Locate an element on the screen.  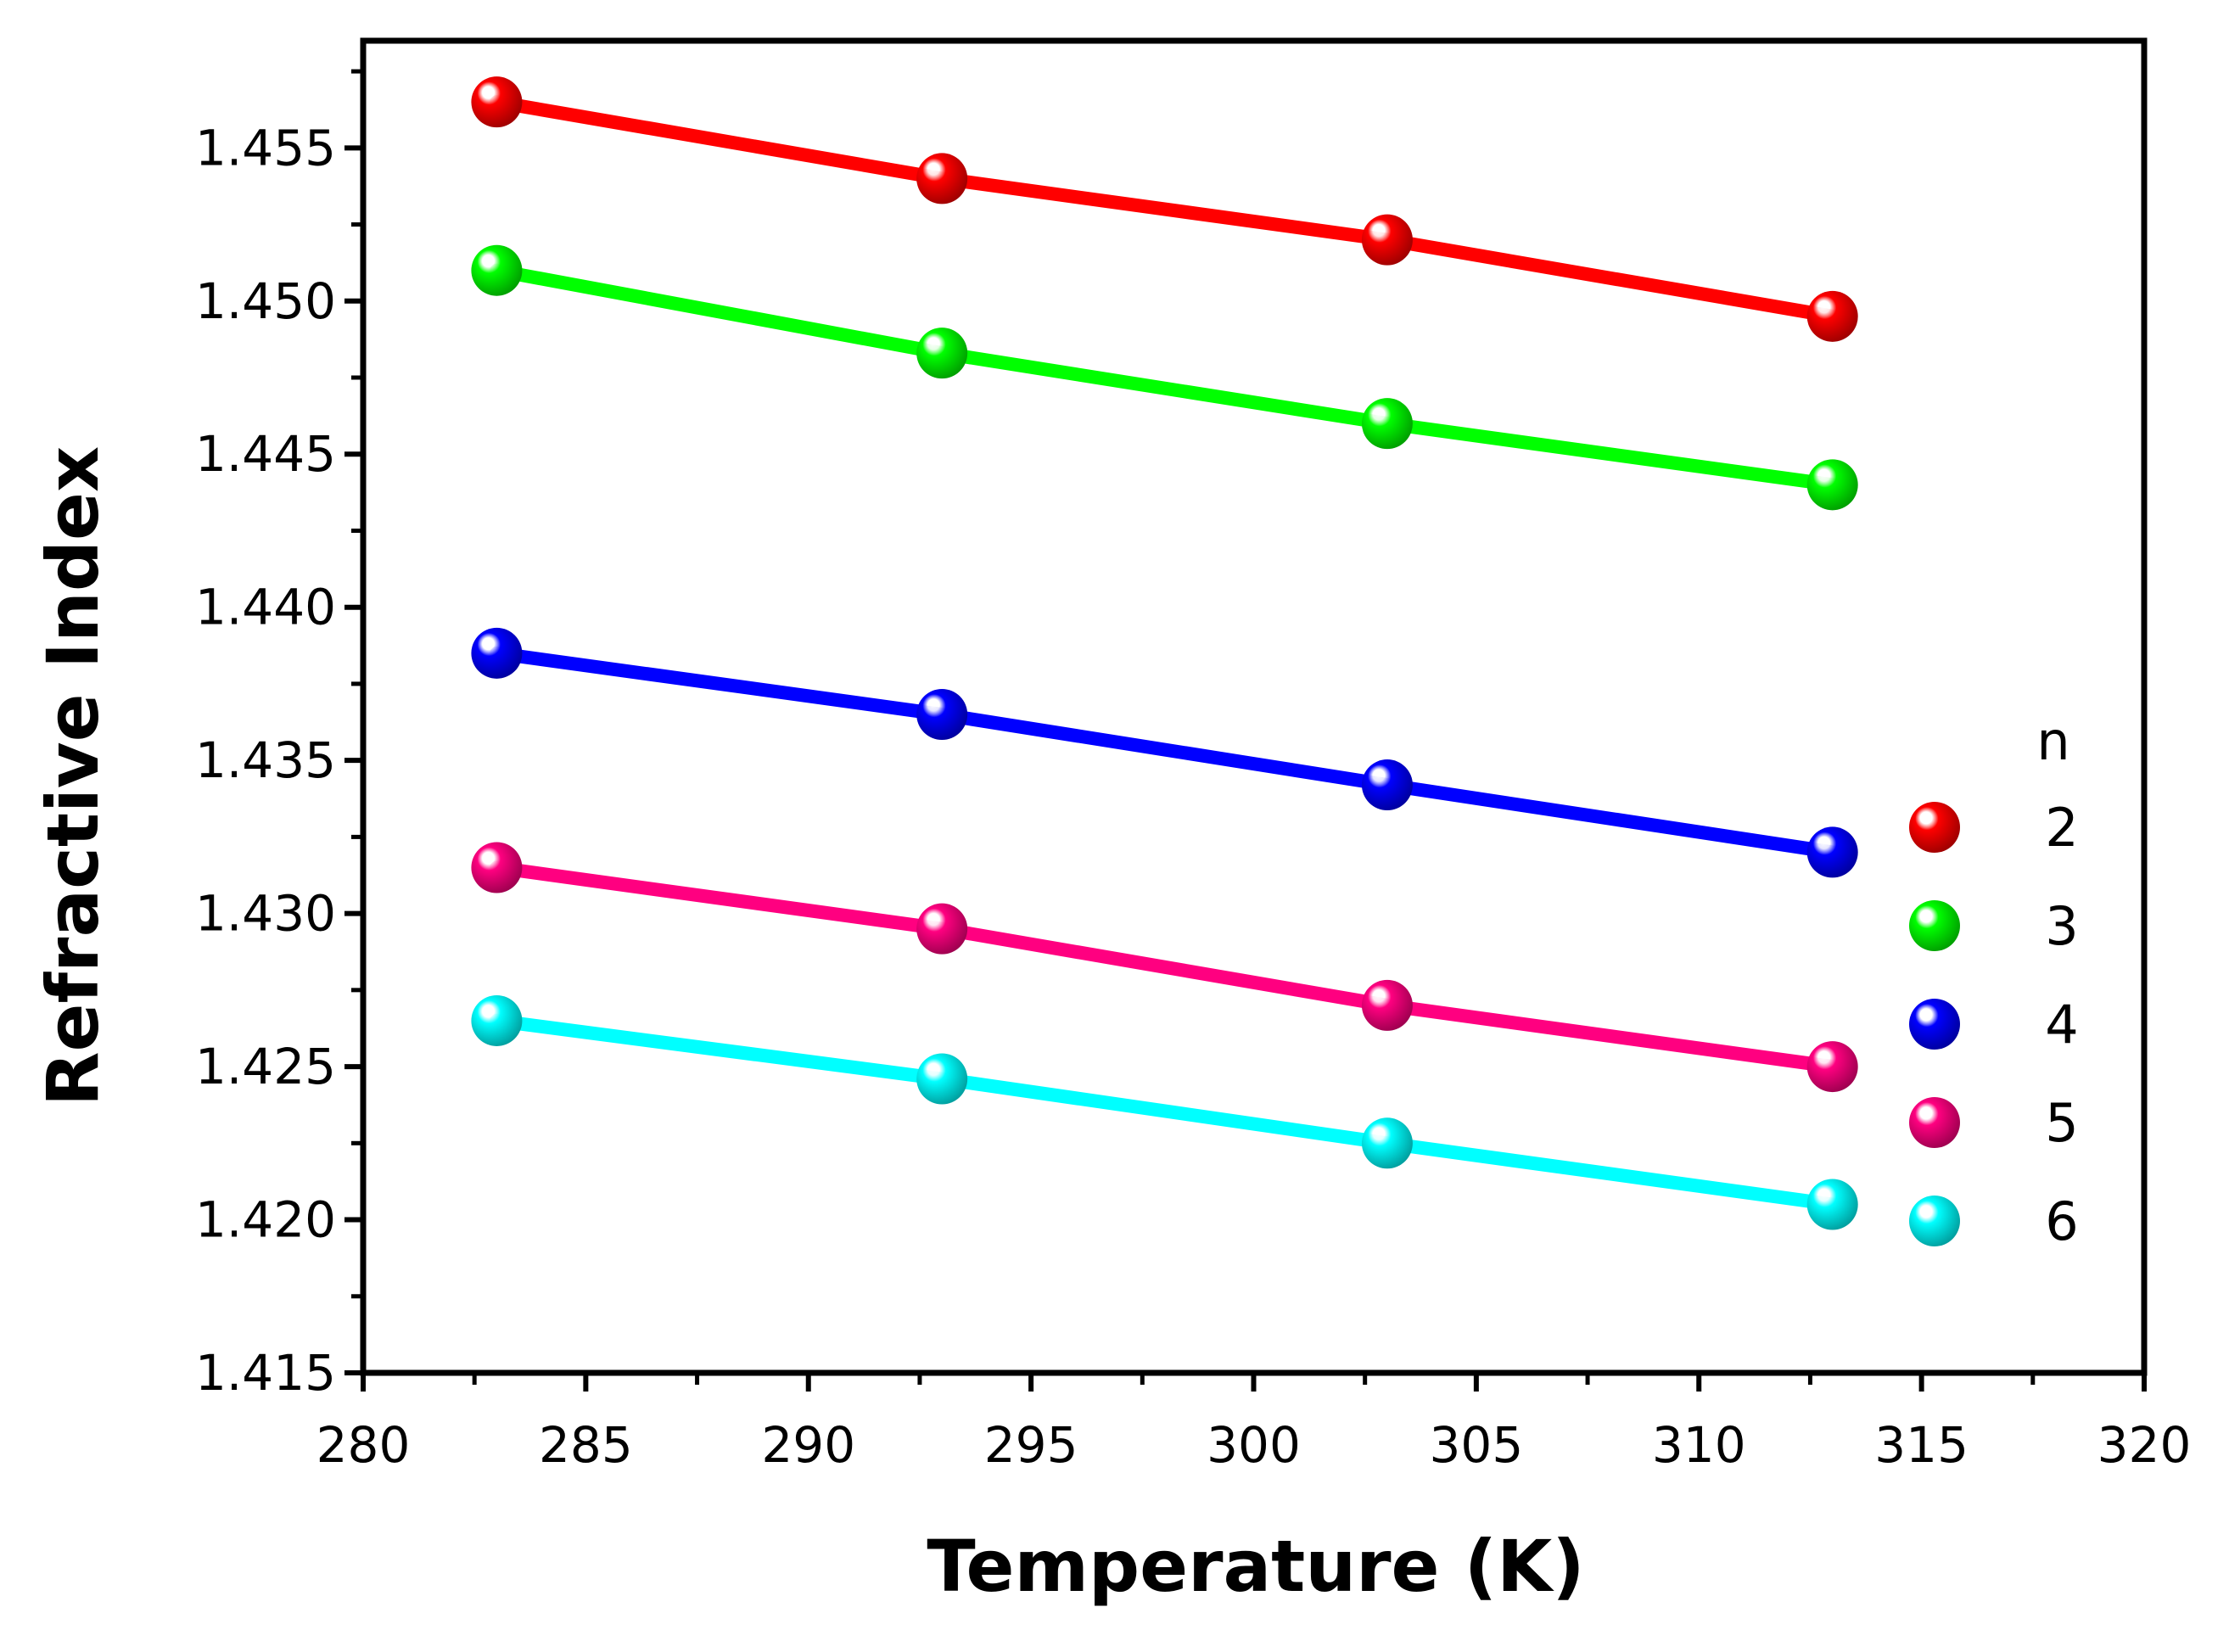
y-tick-label: 1.440 is located at coordinates (266, 607).